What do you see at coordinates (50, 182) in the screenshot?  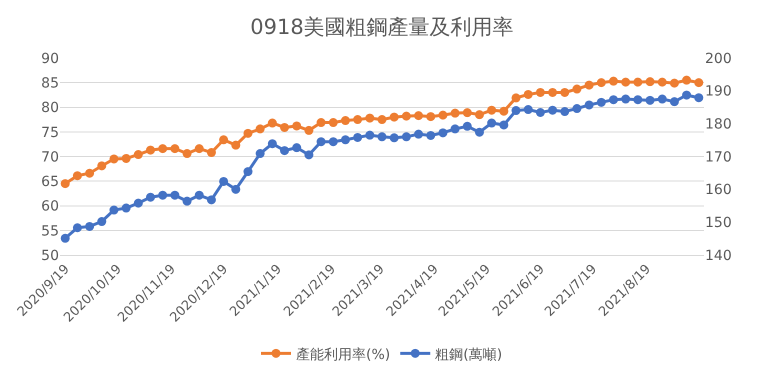 I see `y-tick-label: 65` at bounding box center [50, 182].